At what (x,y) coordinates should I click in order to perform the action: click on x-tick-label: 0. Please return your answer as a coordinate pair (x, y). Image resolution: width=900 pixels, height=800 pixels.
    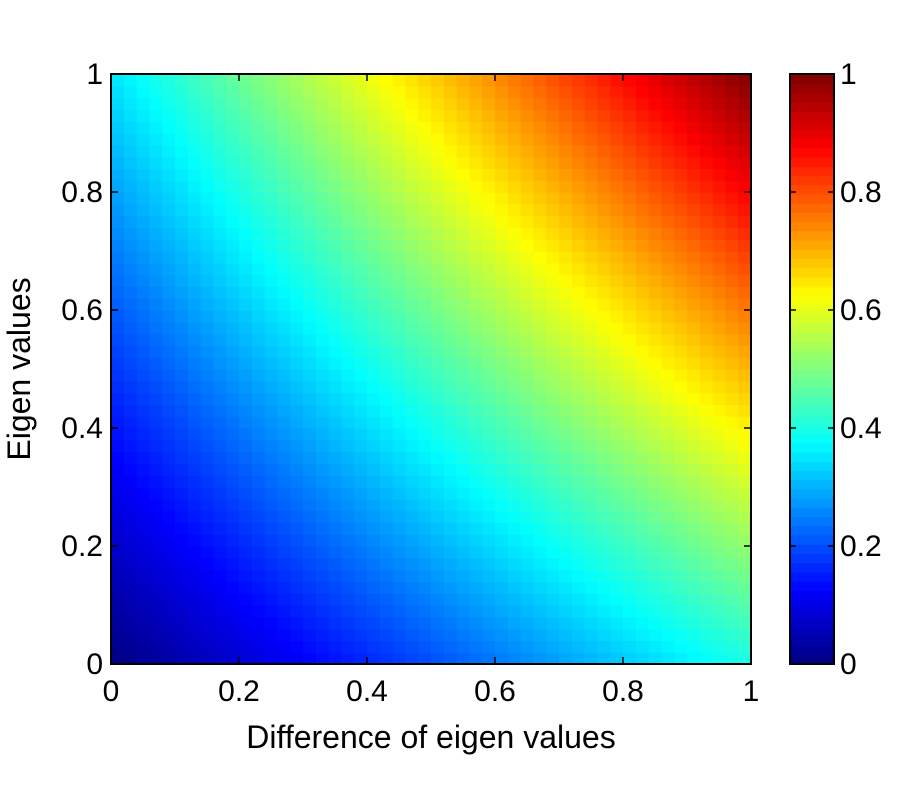
    Looking at the image, I should click on (111, 691).